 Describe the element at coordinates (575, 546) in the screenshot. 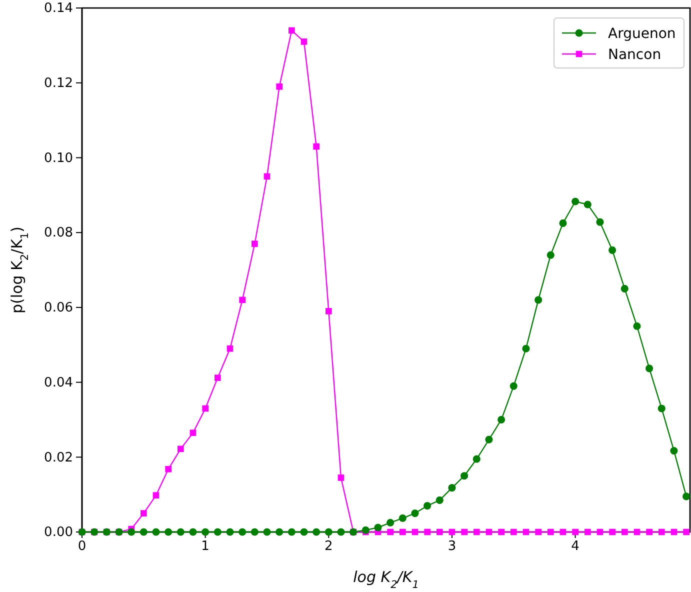

I see `x-tick-label: 4` at that location.